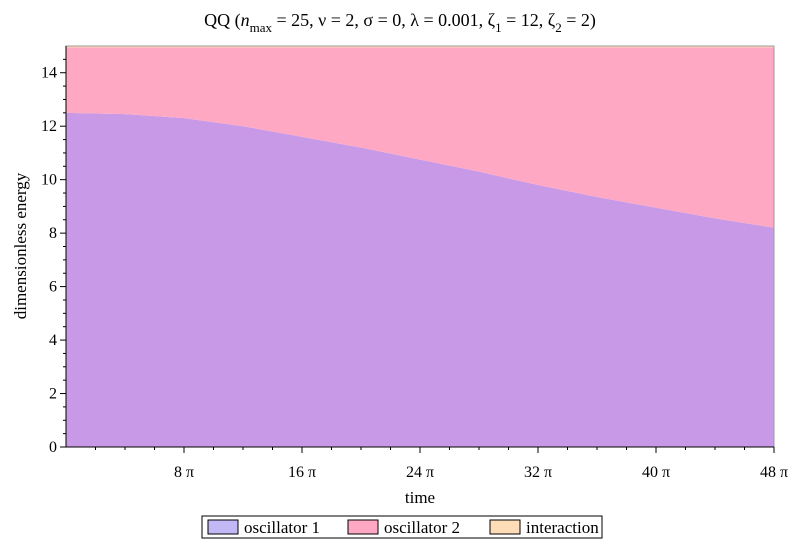 Image resolution: width=800 pixels, height=550 pixels. I want to click on y-tick-label: 0, so click(53, 447).